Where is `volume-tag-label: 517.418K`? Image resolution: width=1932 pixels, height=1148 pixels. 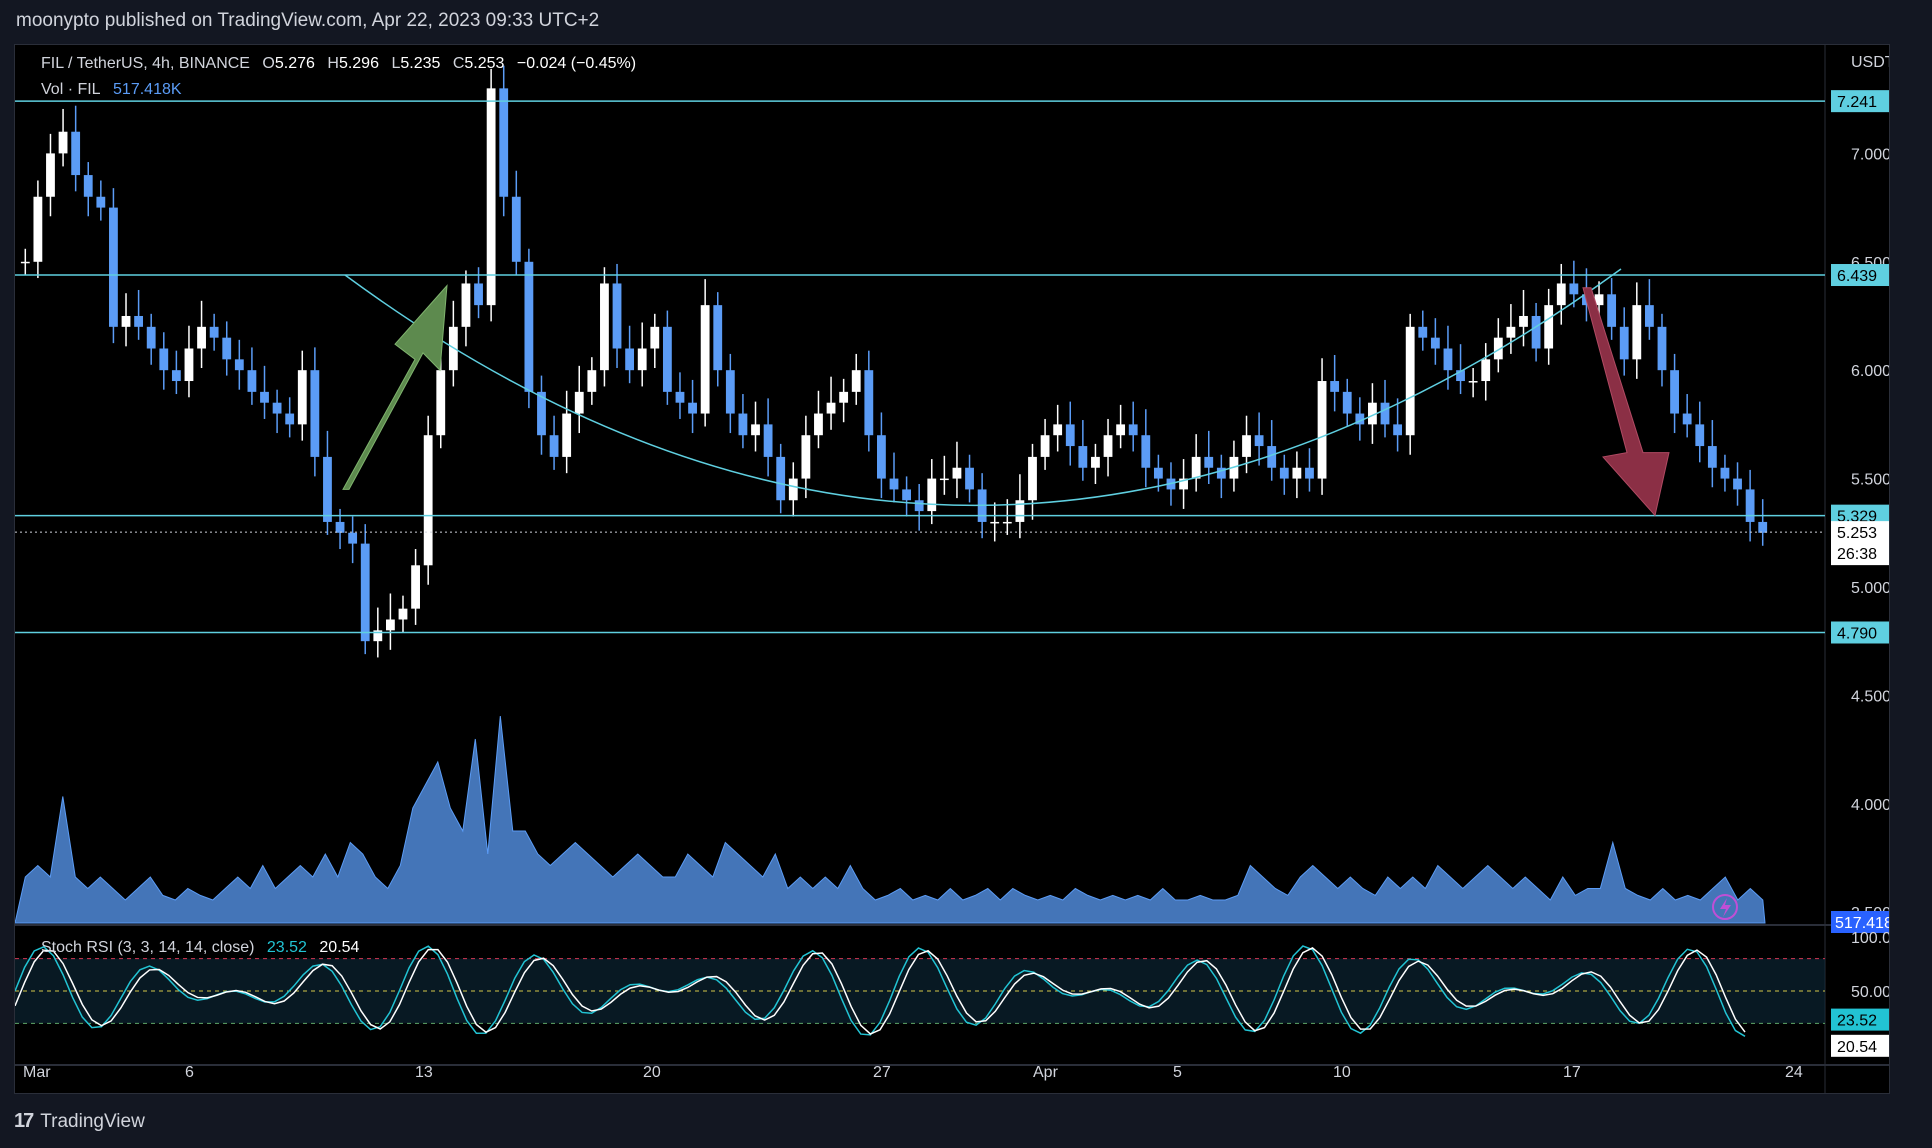 volume-tag-label: 517.418K is located at coordinates (1862, 923).